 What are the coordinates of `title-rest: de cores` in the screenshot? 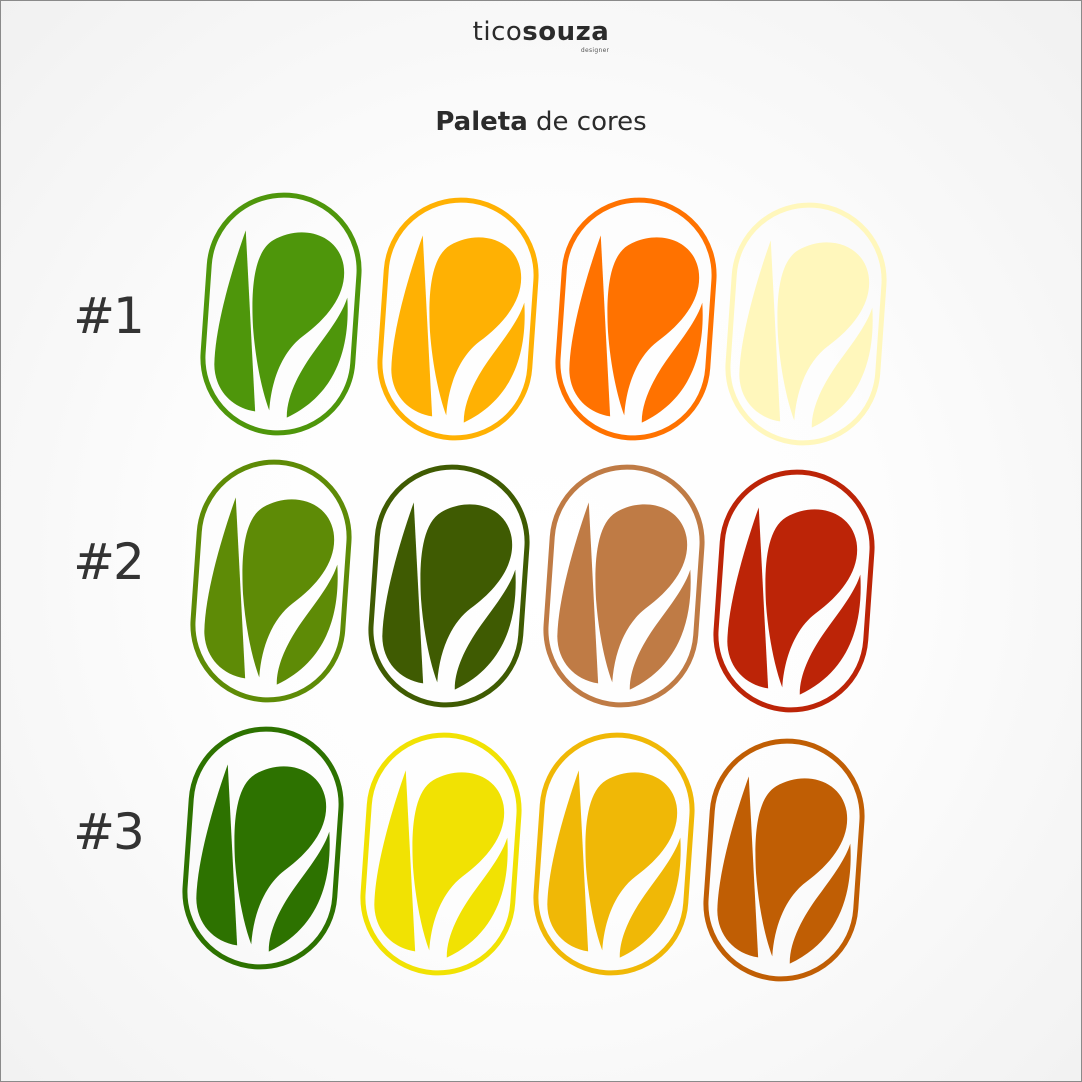 It's located at (587, 122).